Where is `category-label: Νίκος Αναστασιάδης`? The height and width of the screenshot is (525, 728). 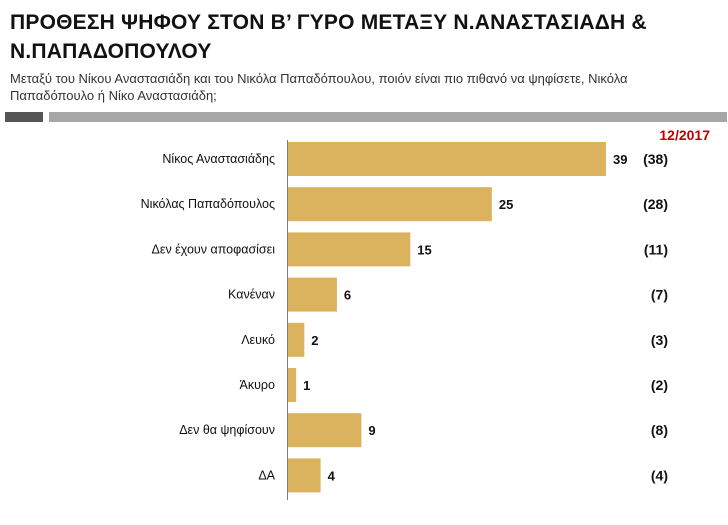 category-label: Νίκος Αναστασιάδης is located at coordinates (218, 159).